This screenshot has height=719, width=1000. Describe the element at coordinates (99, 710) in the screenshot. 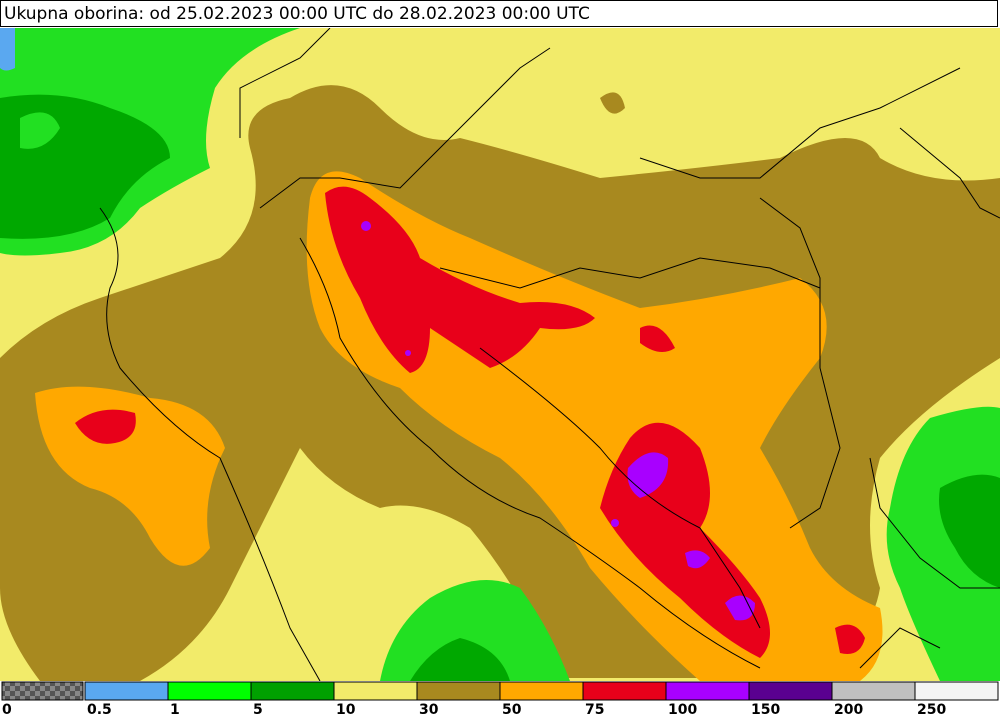

I see `legend-label: 0.5` at that location.